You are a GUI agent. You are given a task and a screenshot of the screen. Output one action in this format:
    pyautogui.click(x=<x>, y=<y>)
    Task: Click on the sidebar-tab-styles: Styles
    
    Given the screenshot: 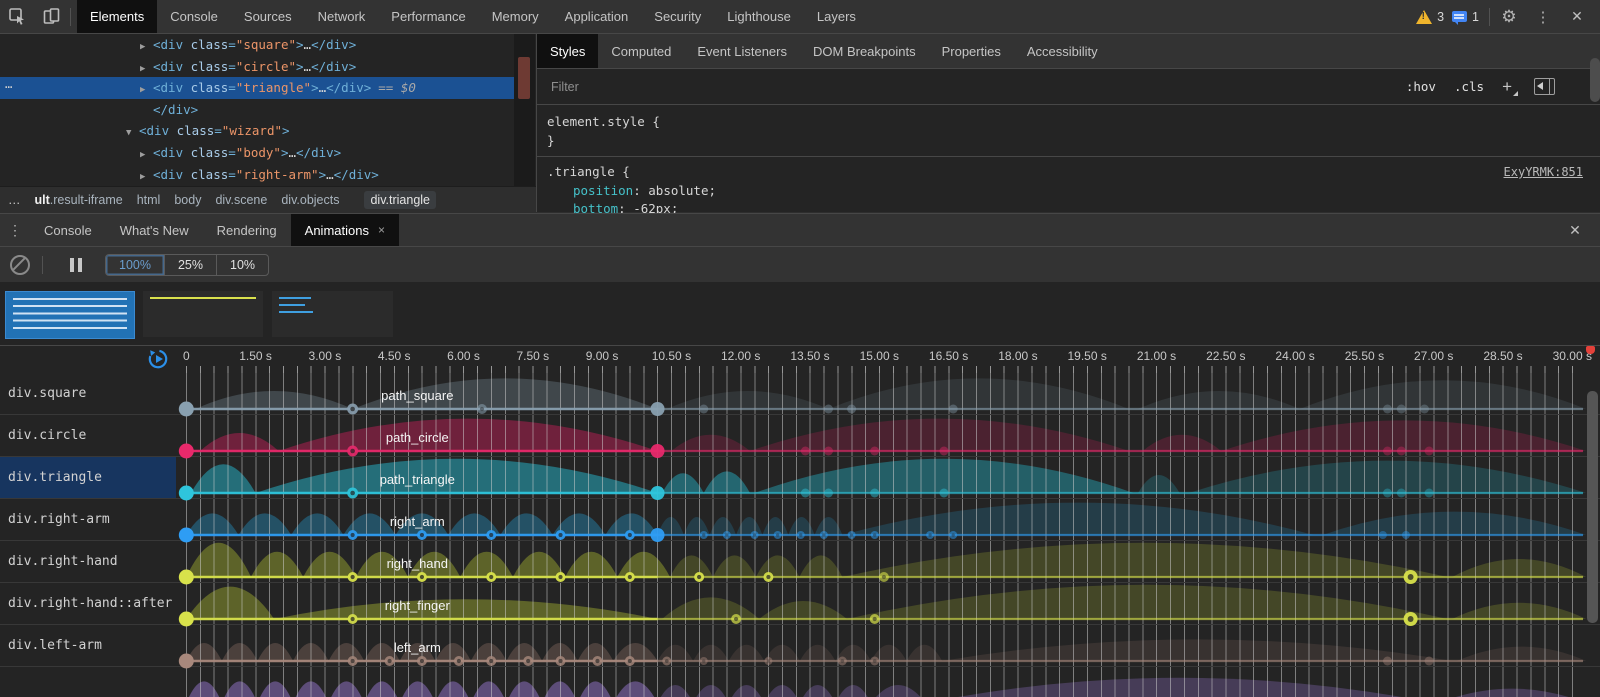 What is the action you would take?
    pyautogui.click(x=568, y=51)
    